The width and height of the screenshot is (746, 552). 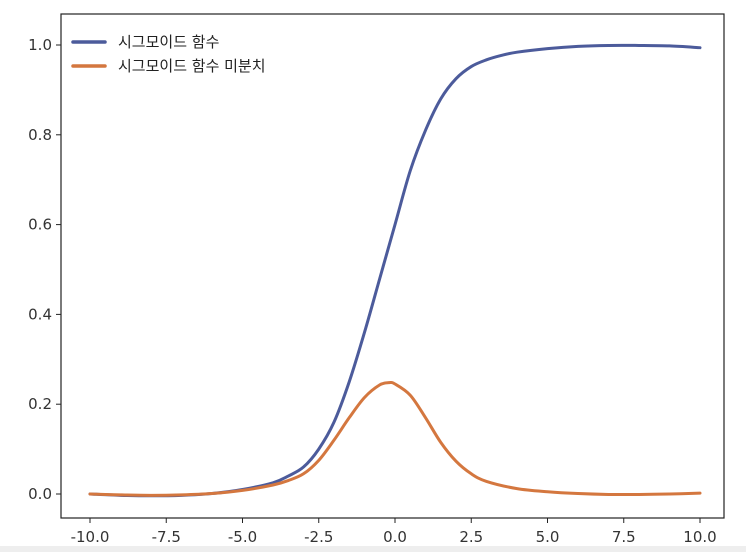 What do you see at coordinates (40, 45) in the screenshot?
I see `y-tick-label: 1.0` at bounding box center [40, 45].